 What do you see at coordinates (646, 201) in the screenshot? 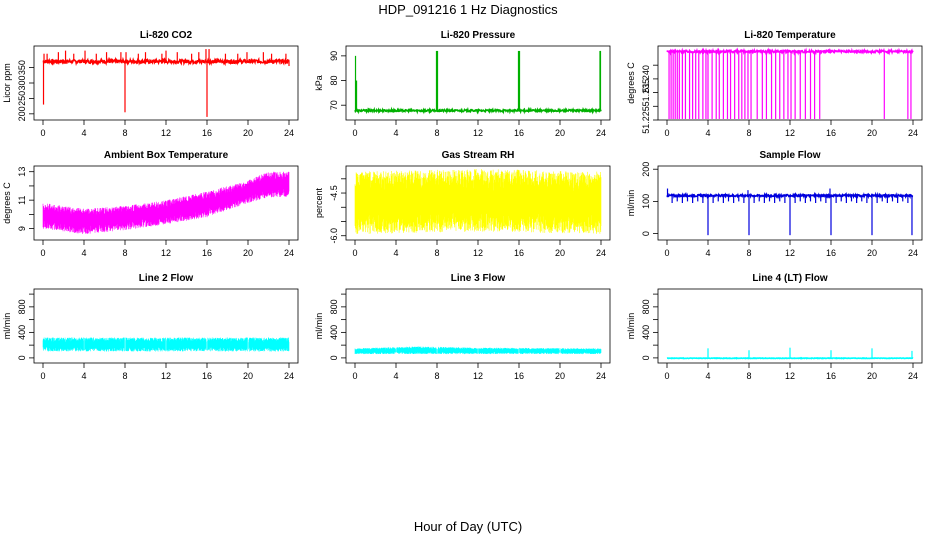
I see `y-tick-label: 100` at bounding box center [646, 201].